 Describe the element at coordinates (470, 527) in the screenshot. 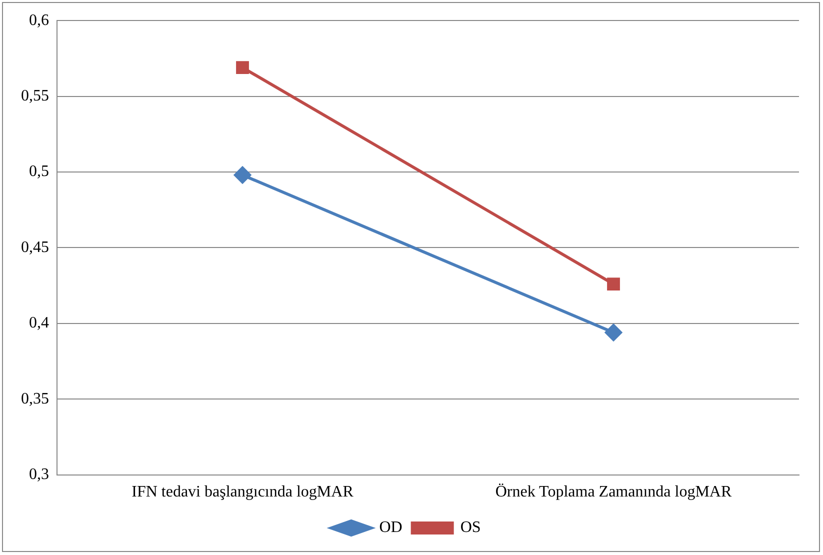

I see `legend-label: OS` at that location.